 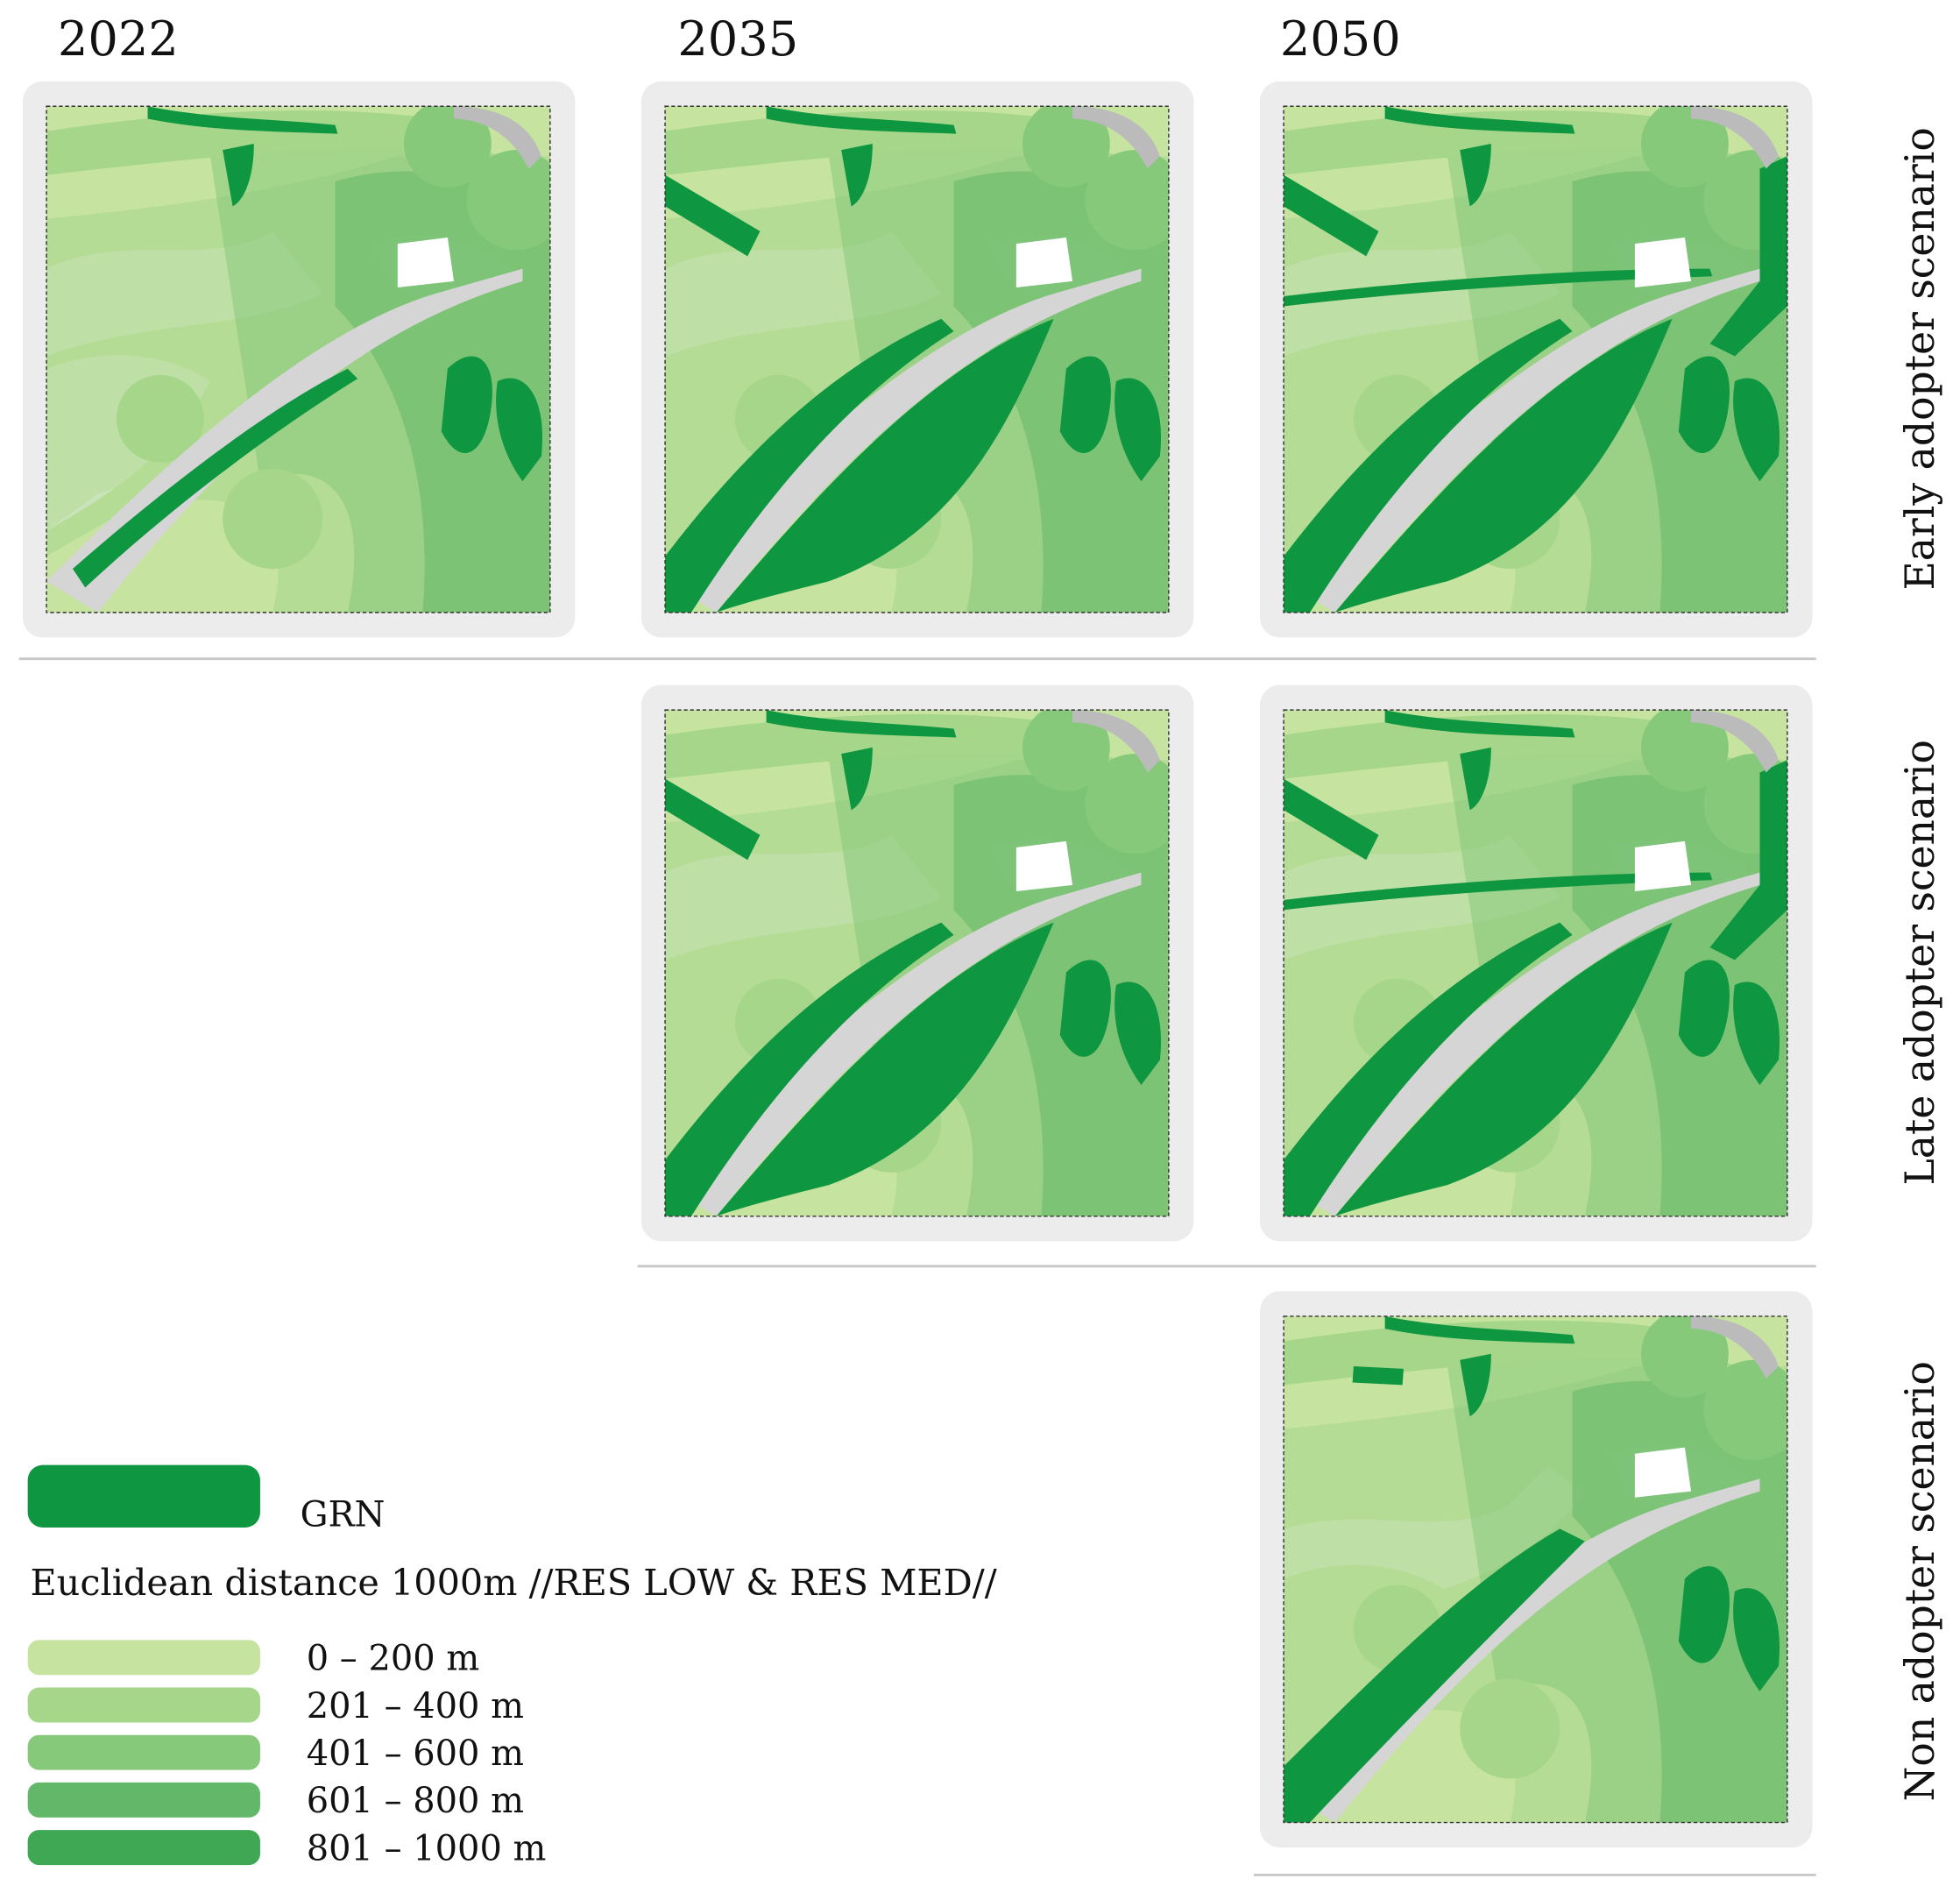 I want to click on legend-label: 201 – 400 m, so click(x=415, y=1706).